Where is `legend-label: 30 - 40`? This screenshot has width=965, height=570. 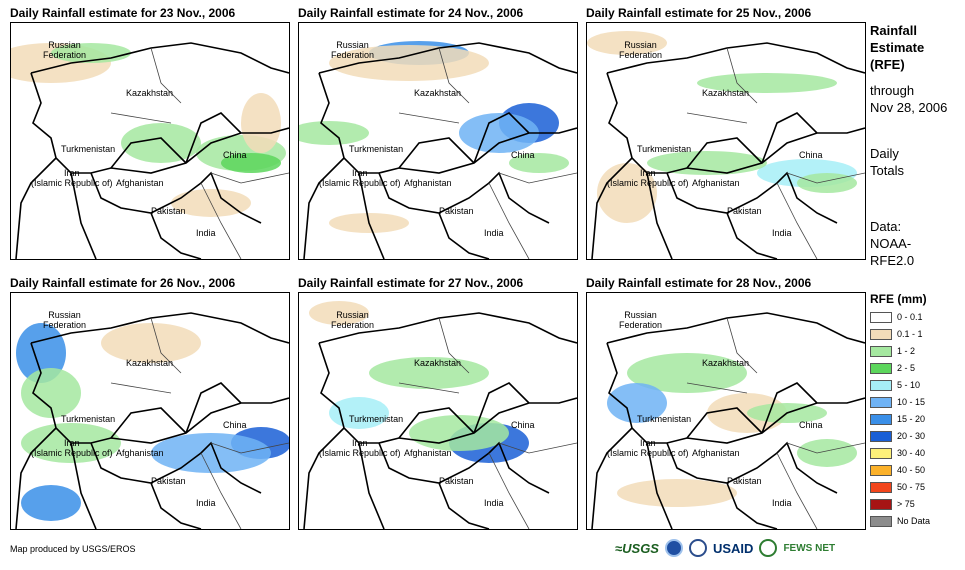
legend-label: 30 - 40 is located at coordinates (911, 453).